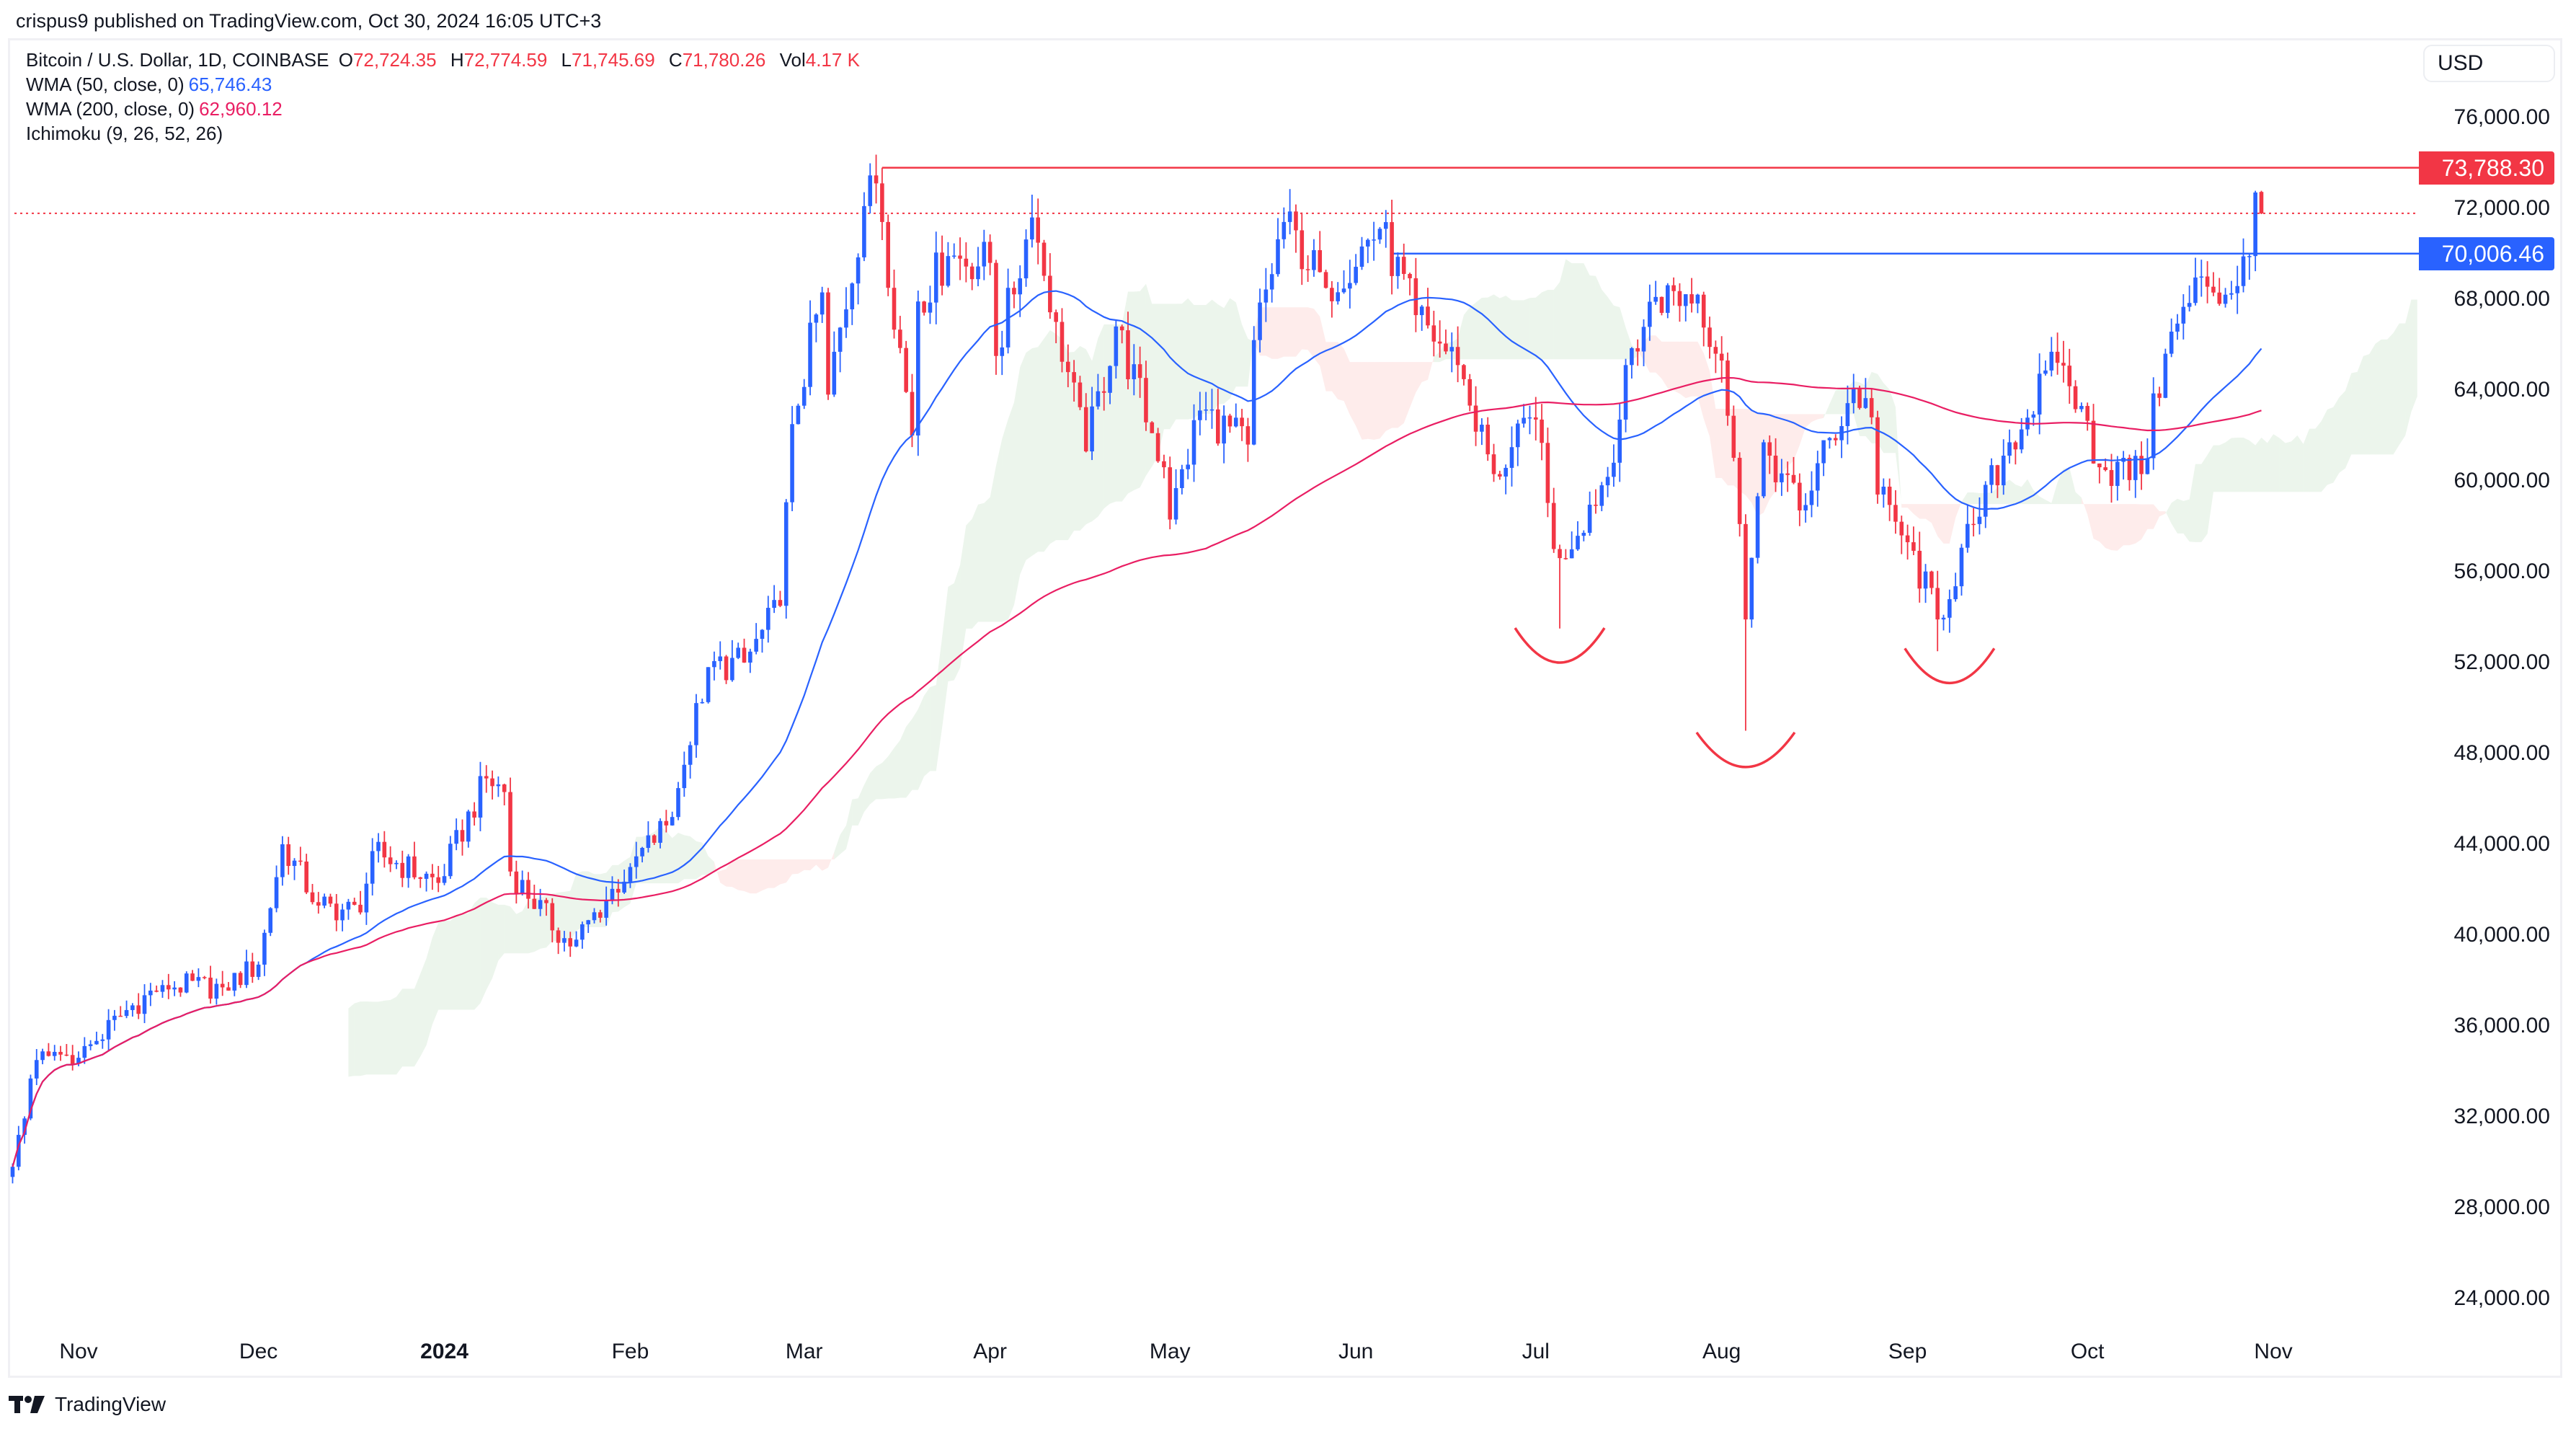 This screenshot has width=2576, height=1429. I want to click on legend-ichimoku: Ichimoku (9, 26, 52, 26), so click(127, 134).